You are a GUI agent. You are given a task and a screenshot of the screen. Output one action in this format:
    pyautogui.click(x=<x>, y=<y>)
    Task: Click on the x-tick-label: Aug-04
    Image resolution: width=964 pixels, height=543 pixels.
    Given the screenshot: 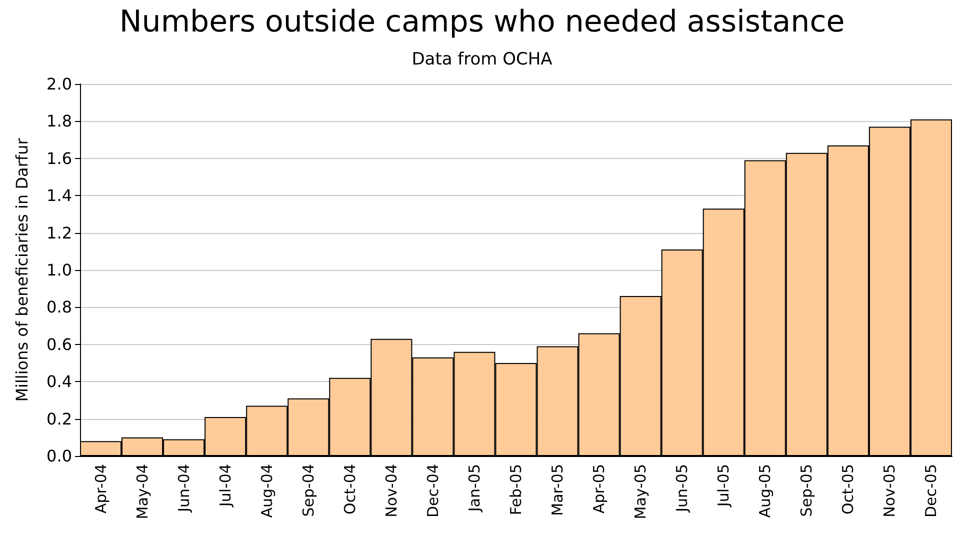 What is the action you would take?
    pyautogui.click(x=267, y=491)
    